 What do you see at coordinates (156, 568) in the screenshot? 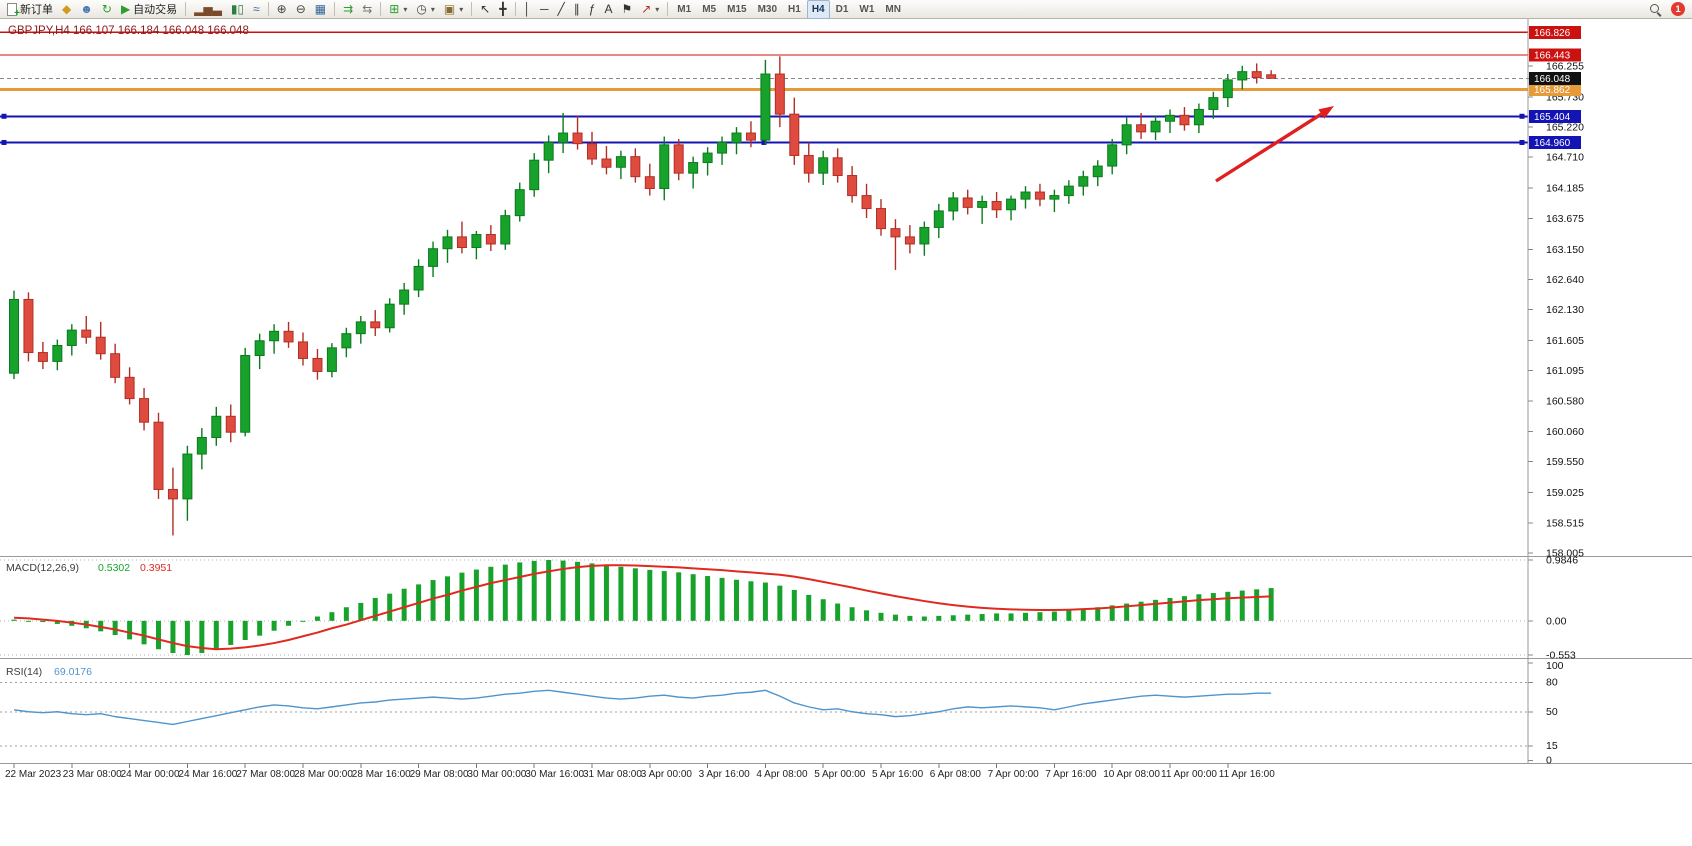
I see `macd-signal-value: 0.3951` at bounding box center [156, 568].